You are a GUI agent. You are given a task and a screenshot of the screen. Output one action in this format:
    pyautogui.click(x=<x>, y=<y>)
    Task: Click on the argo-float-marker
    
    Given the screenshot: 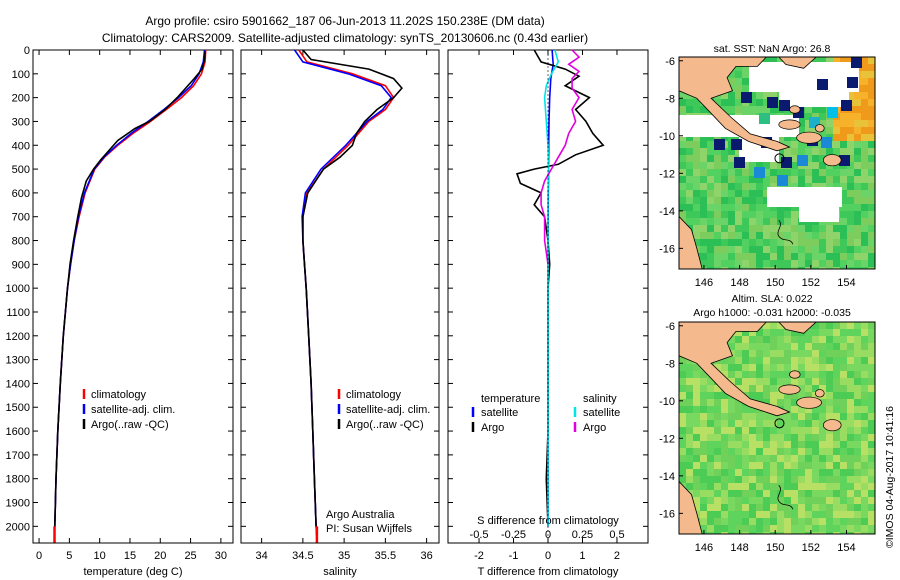 What is the action you would take?
    pyautogui.click(x=844, y=160)
    